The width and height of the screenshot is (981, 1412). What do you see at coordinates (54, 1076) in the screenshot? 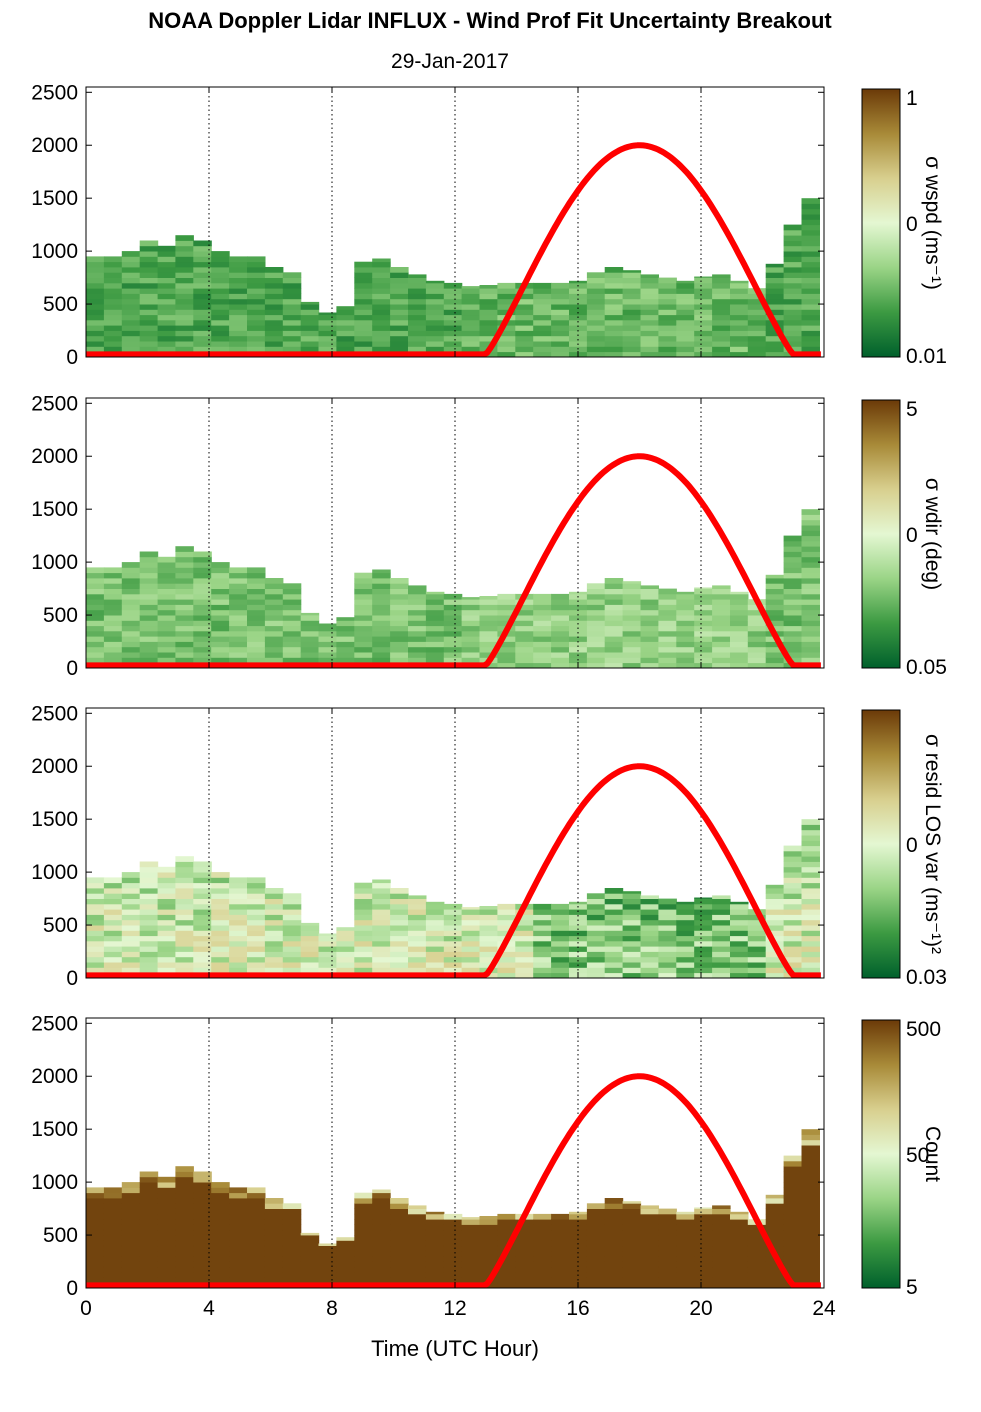
I see `y-tick-label: 2000` at bounding box center [54, 1076].